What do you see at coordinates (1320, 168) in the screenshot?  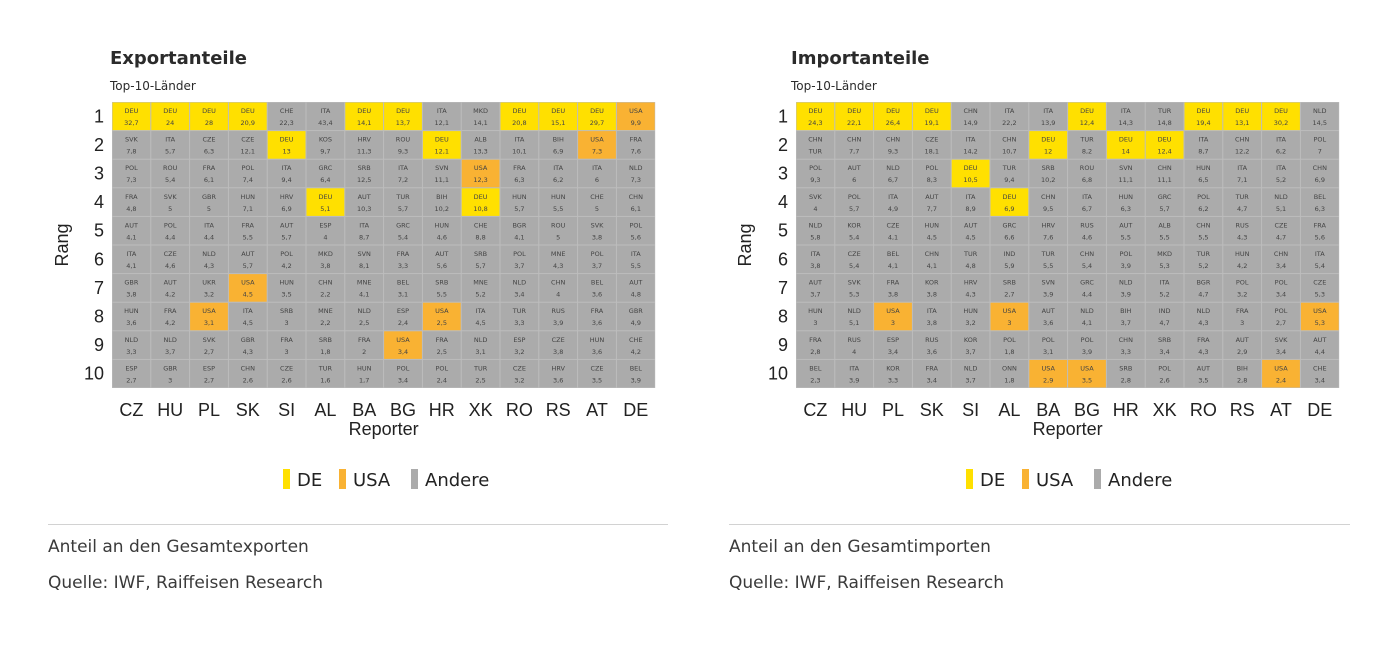 I see `heatmap-cell-country: CHN` at bounding box center [1320, 168].